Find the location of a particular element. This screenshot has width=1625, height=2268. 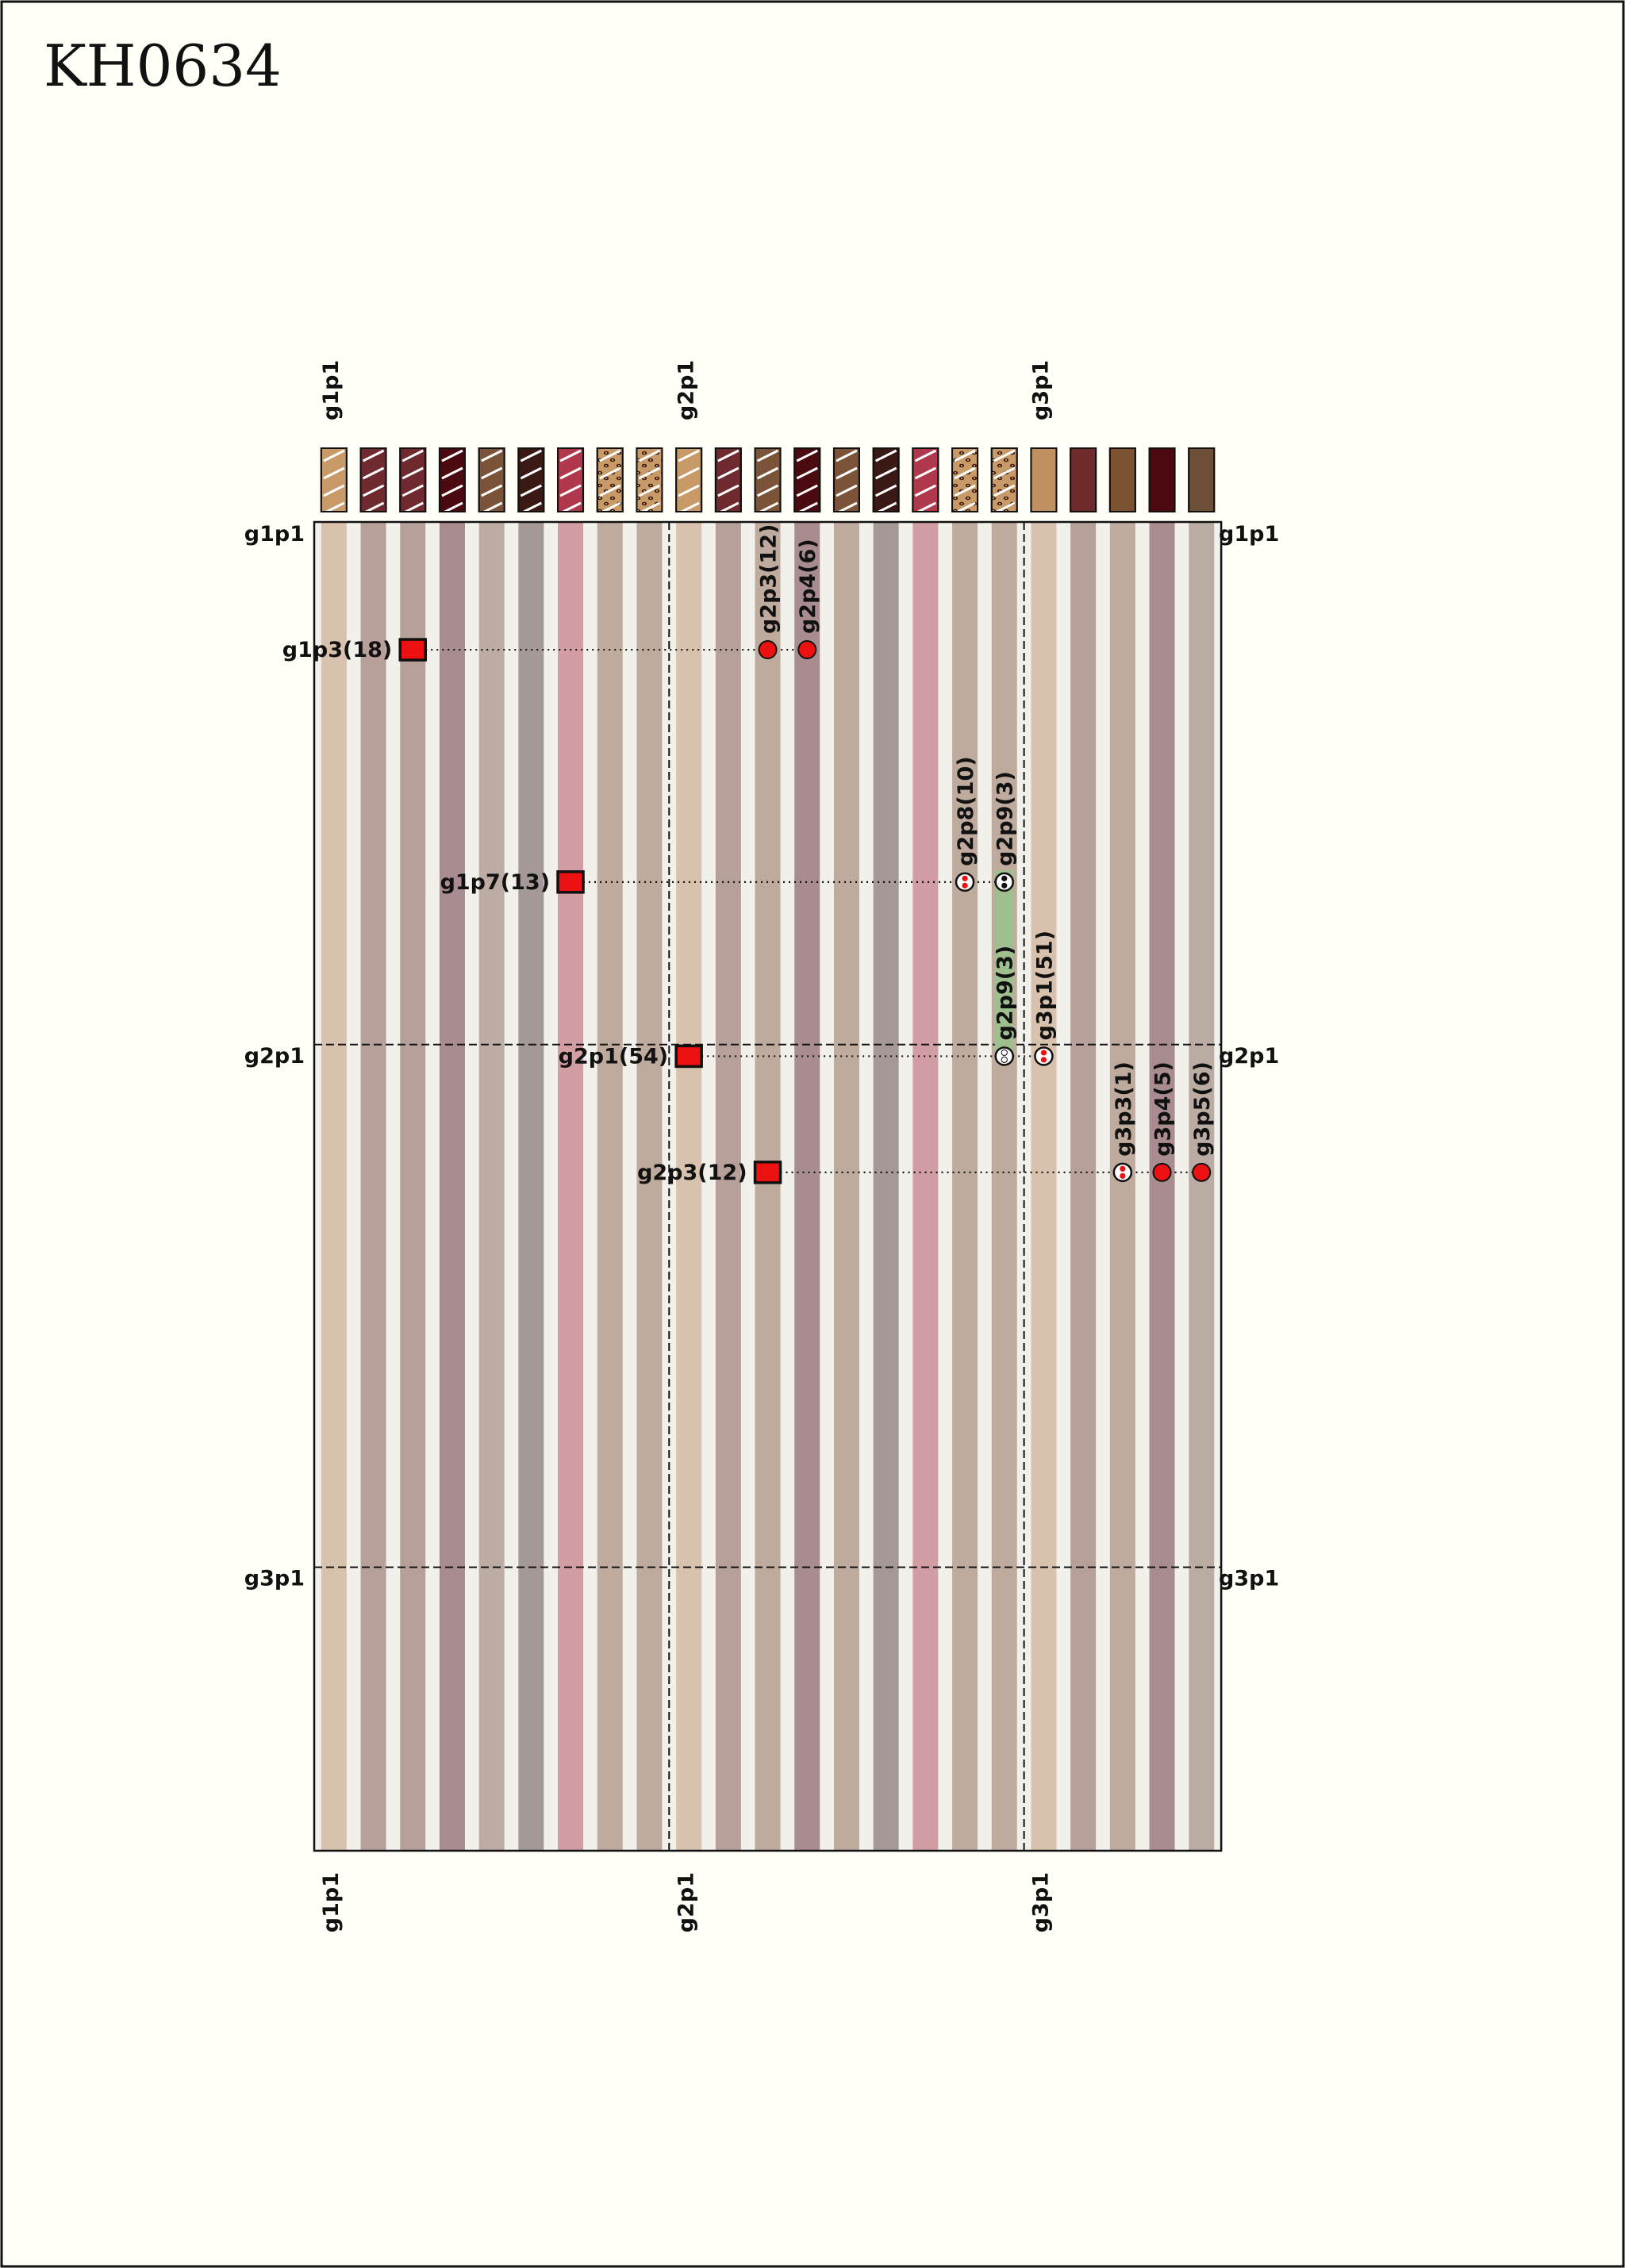

source-label: g1p3(18) is located at coordinates (337, 650).